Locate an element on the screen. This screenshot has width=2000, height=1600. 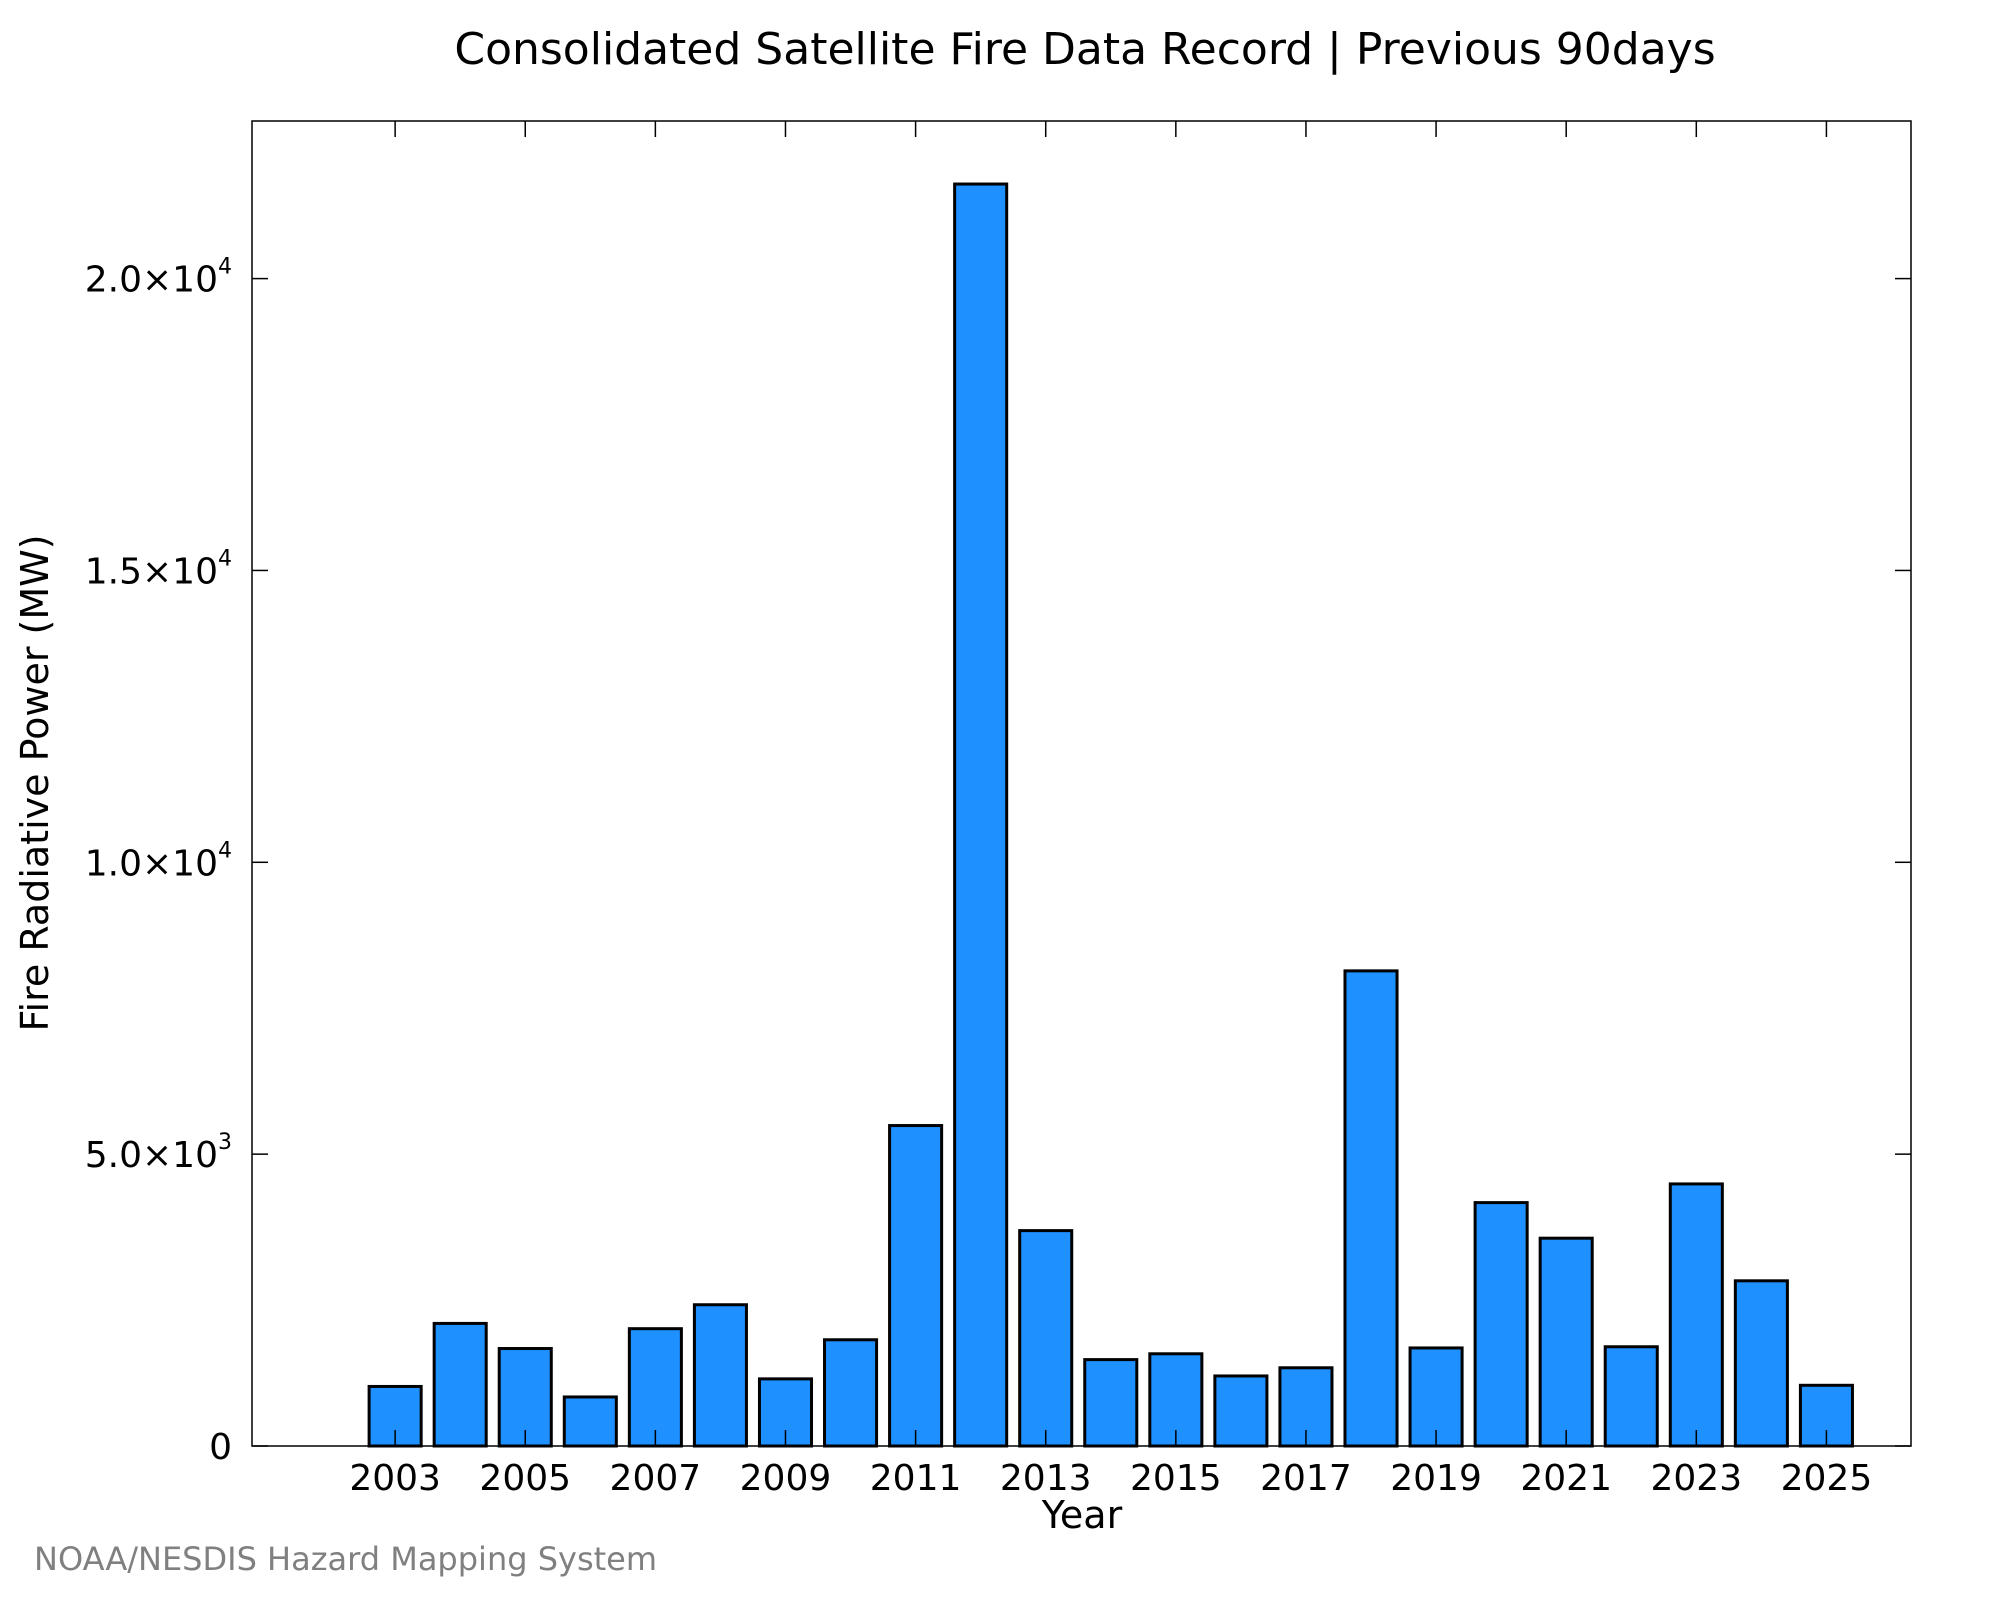
x-tick-label-2013: 2013 is located at coordinates (1046, 1478).